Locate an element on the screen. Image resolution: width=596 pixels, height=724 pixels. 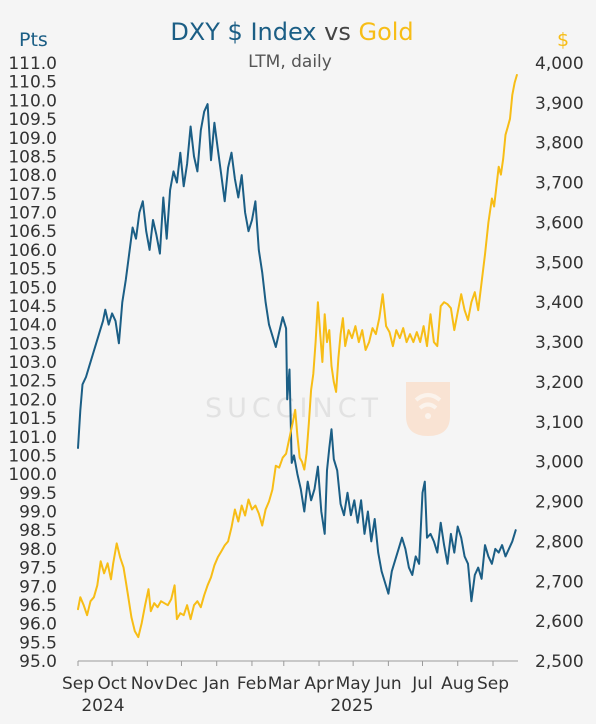
x-tick-label: Aug is located at coordinates (457, 684).